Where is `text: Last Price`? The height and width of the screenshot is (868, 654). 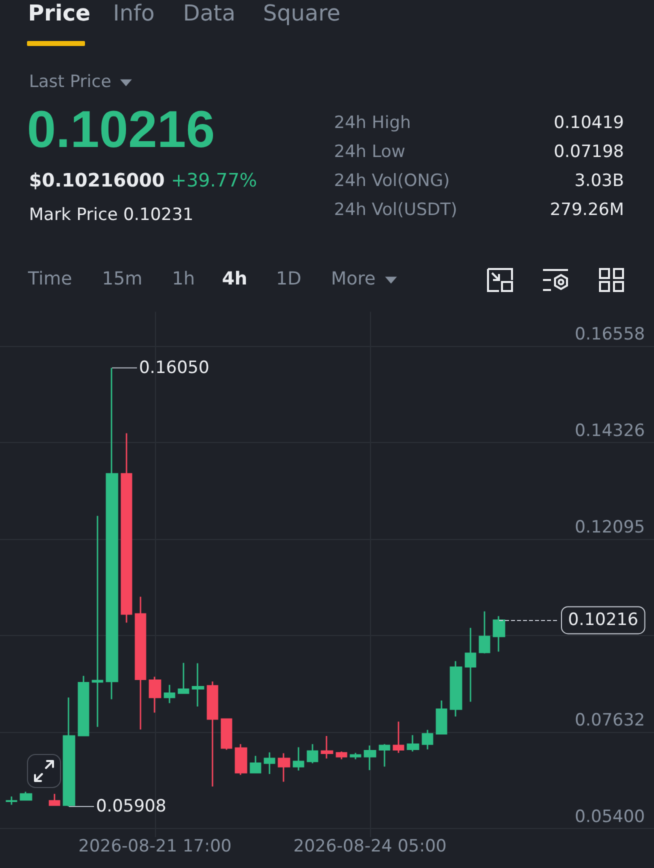 text: Last Price is located at coordinates (70, 82).